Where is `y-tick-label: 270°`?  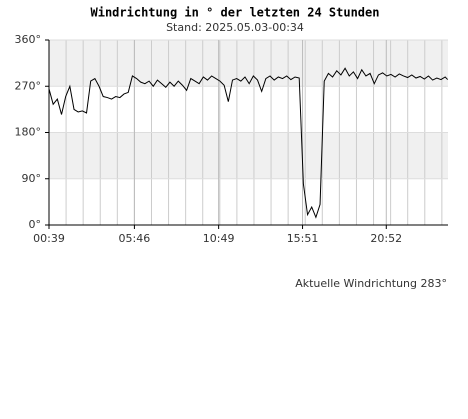 y-tick-label: 270° is located at coordinates (28, 85).